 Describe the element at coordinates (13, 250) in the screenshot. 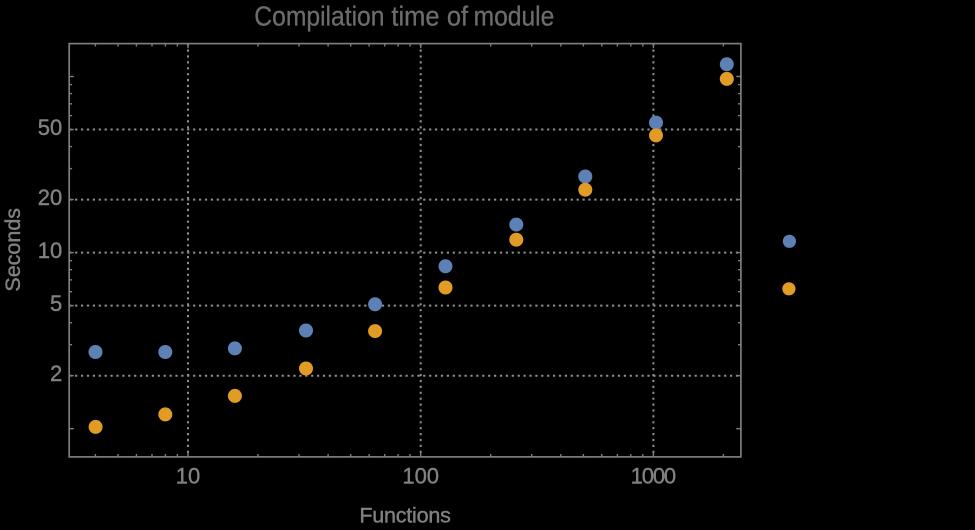

I see `svg-text: Seconds` at that location.